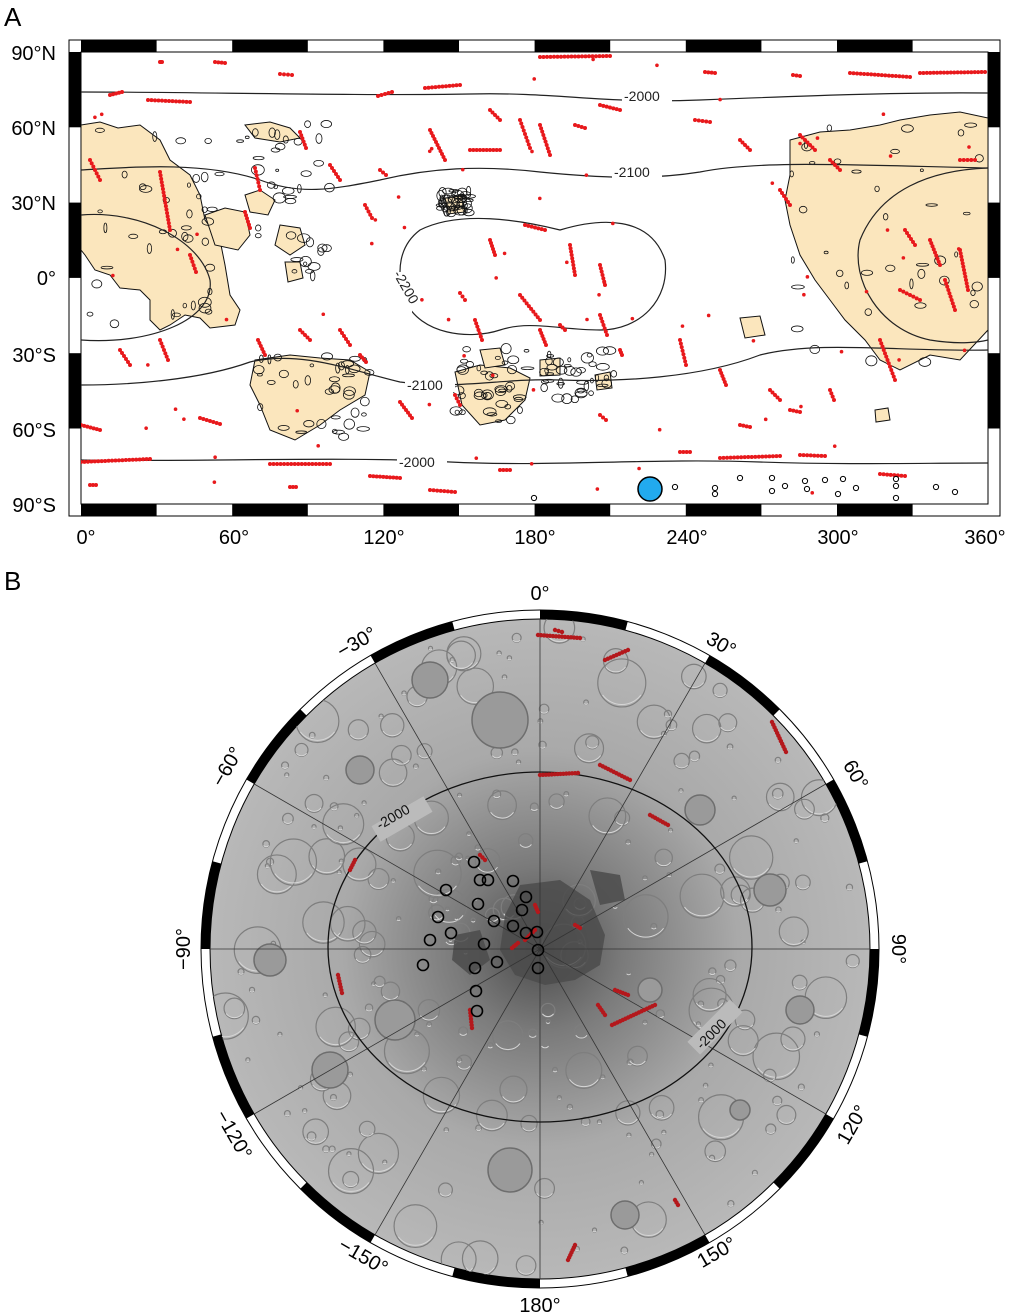  I want to click on lon-label: 300°, so click(837, 538).